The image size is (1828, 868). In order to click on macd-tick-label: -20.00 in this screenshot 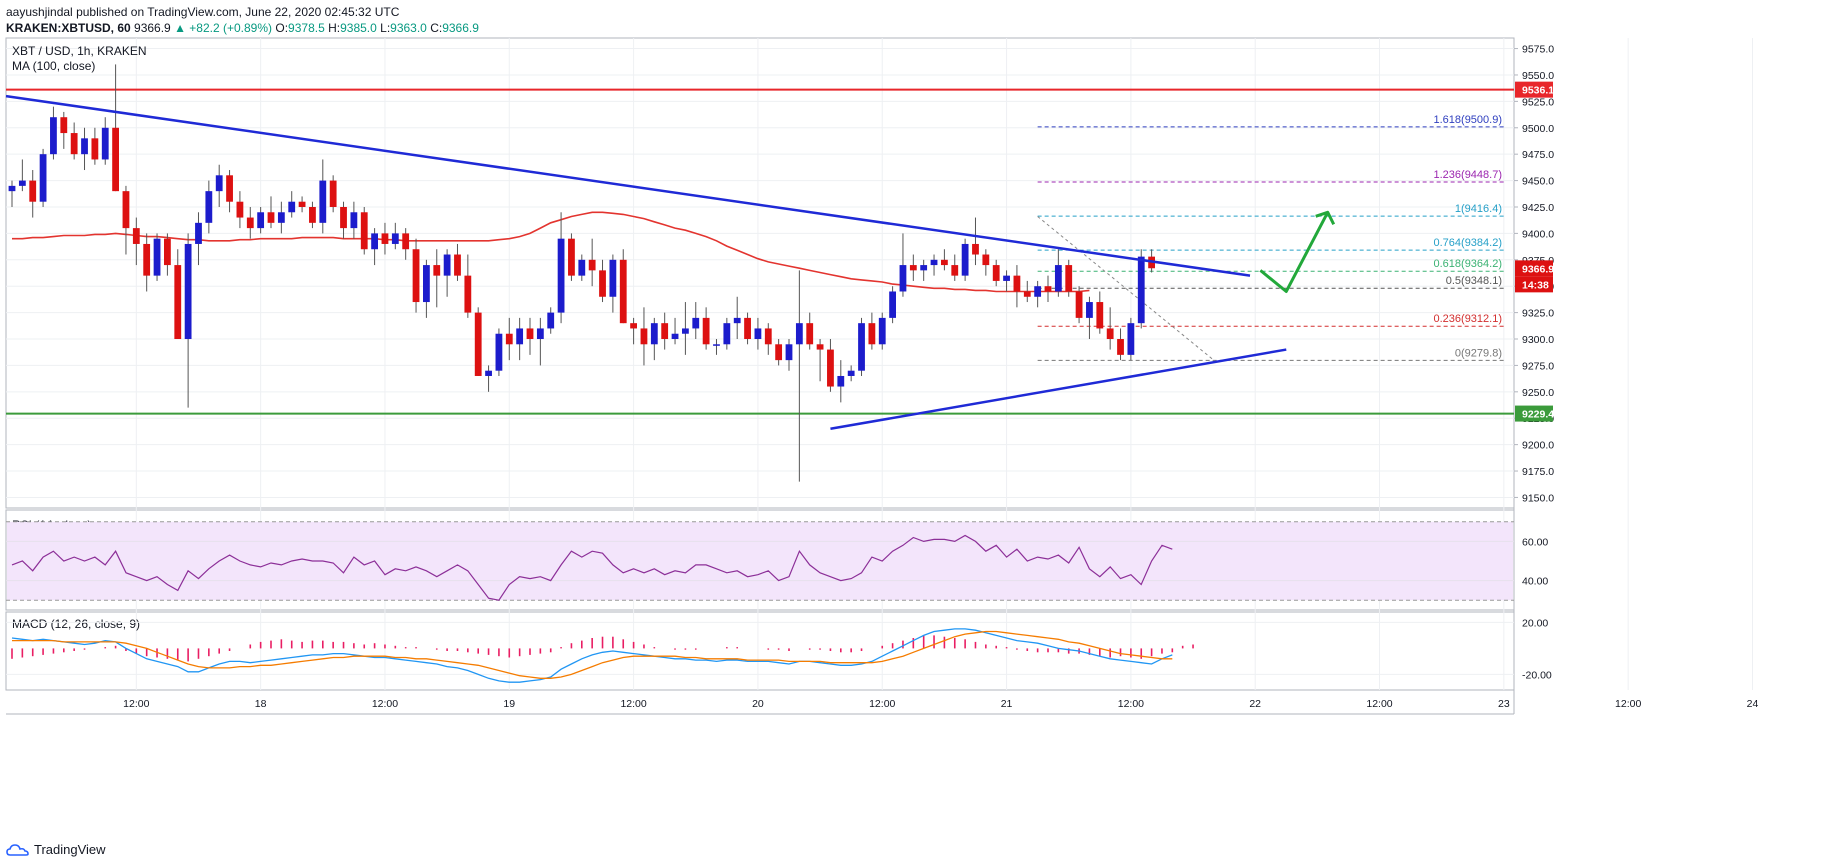, I will do `click(1537, 675)`.